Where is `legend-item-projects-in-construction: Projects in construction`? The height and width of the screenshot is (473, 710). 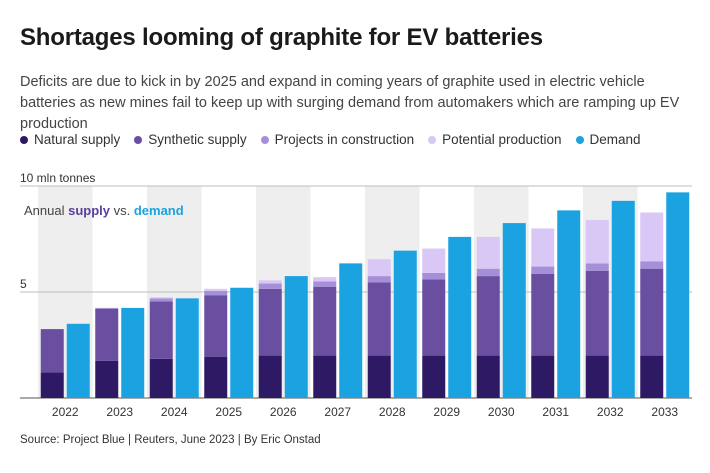 legend-item-projects-in-construction: Projects in construction is located at coordinates (337, 139).